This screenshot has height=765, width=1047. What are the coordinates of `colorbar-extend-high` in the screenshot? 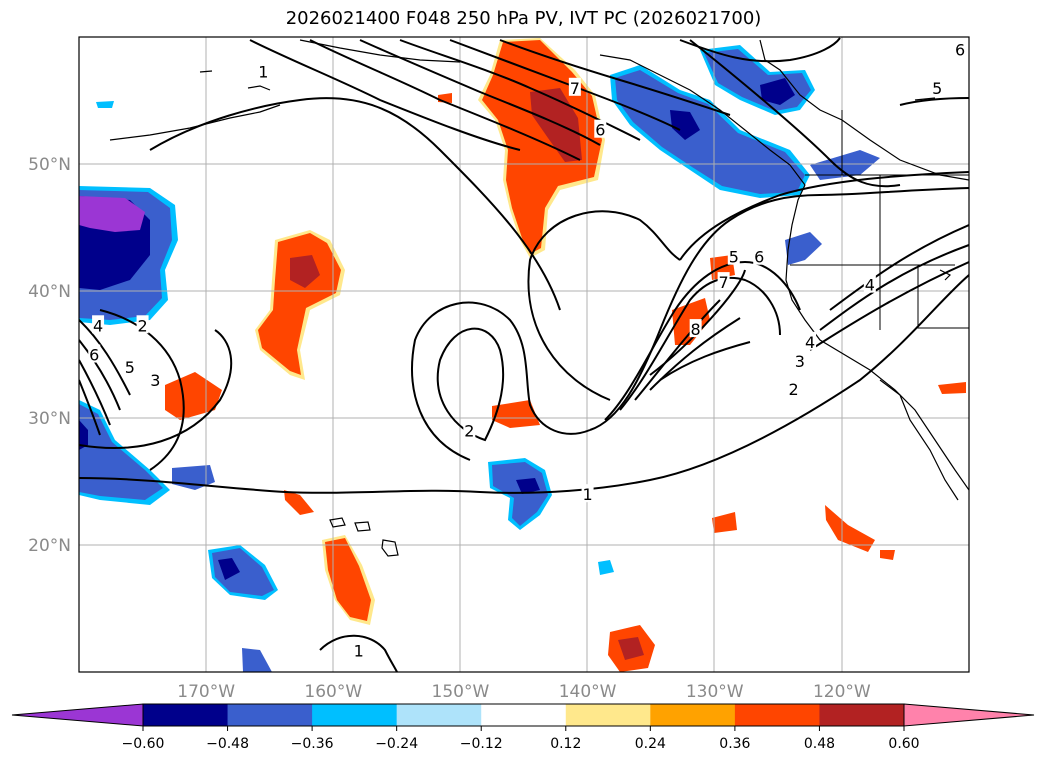 It's located at (969, 715).